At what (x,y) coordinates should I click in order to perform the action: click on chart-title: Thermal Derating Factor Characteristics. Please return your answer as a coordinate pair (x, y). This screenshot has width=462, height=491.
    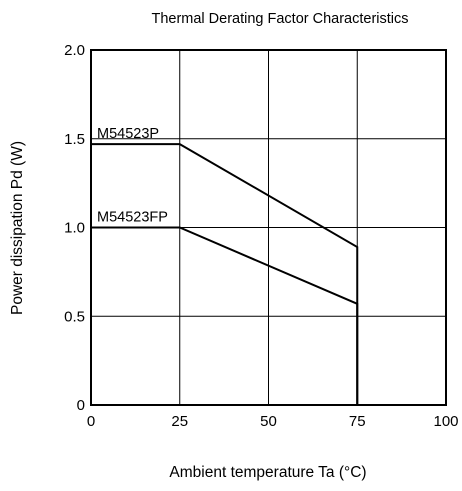
    Looking at the image, I should click on (279, 19).